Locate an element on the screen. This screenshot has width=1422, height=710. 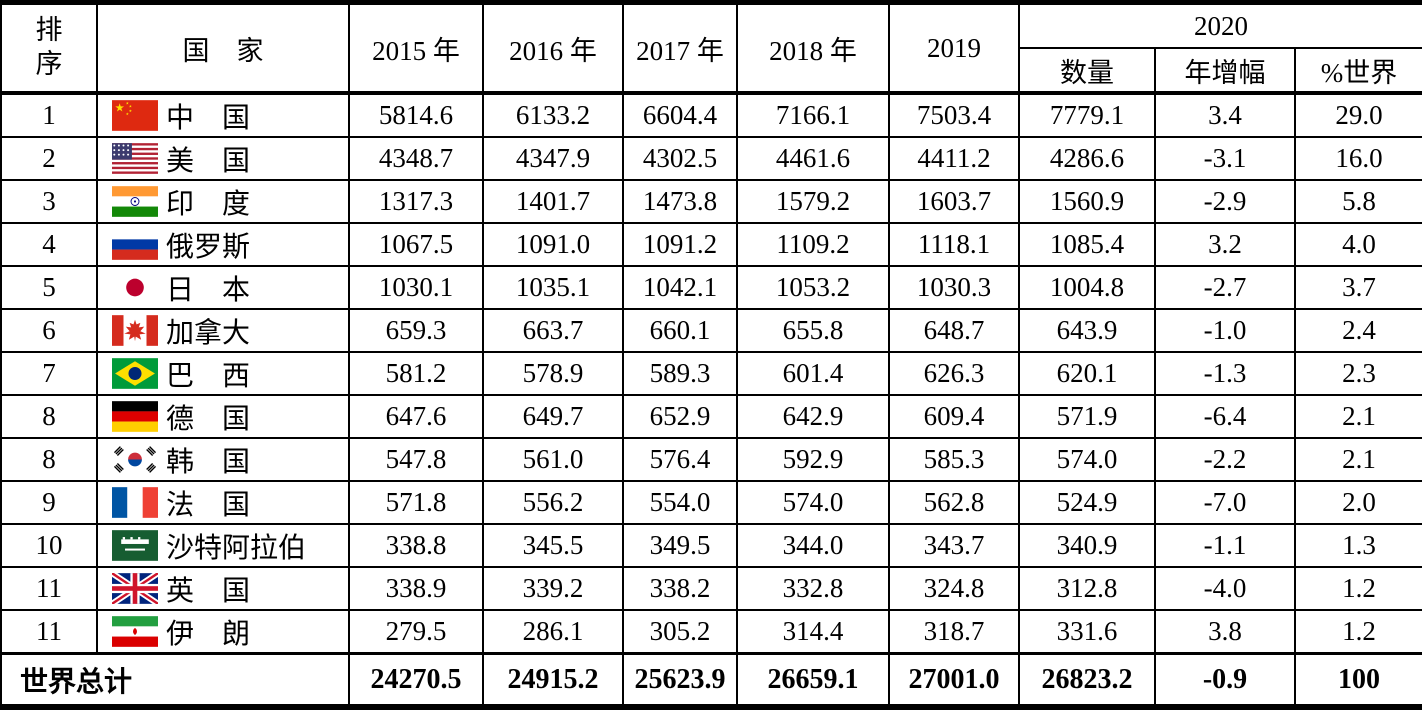
total-2020-growth: -0.9 is located at coordinates (1225, 681).